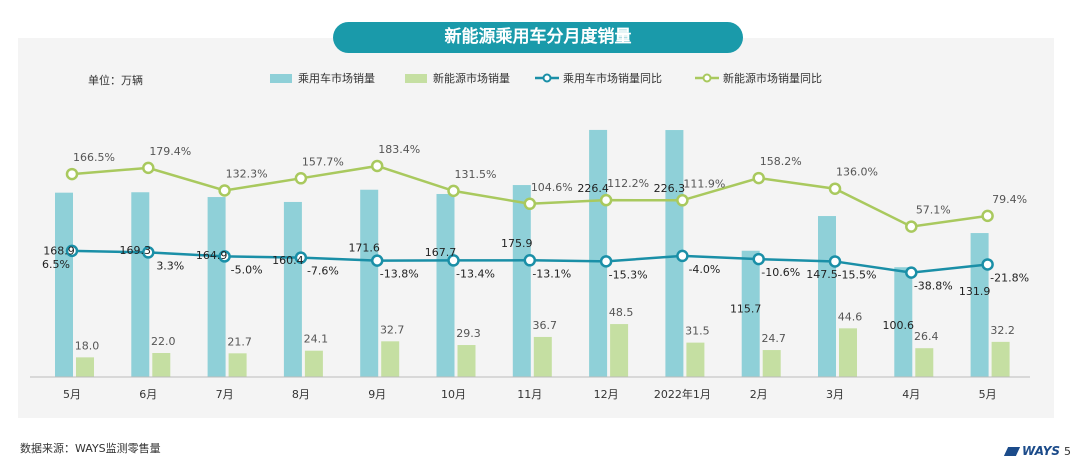  I want to click on x-tick-label: 10月, so click(453, 394).